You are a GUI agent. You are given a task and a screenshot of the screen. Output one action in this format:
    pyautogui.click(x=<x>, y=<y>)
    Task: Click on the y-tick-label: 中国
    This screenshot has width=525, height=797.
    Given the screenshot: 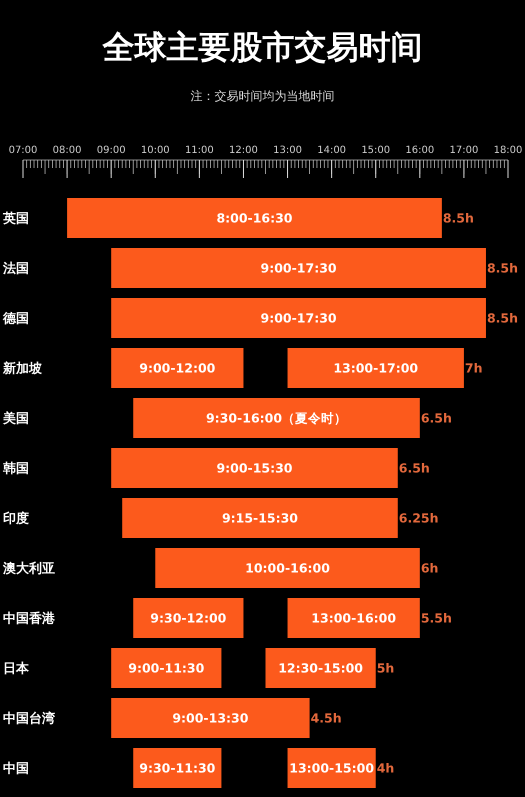 What is the action you would take?
    pyautogui.click(x=16, y=769)
    